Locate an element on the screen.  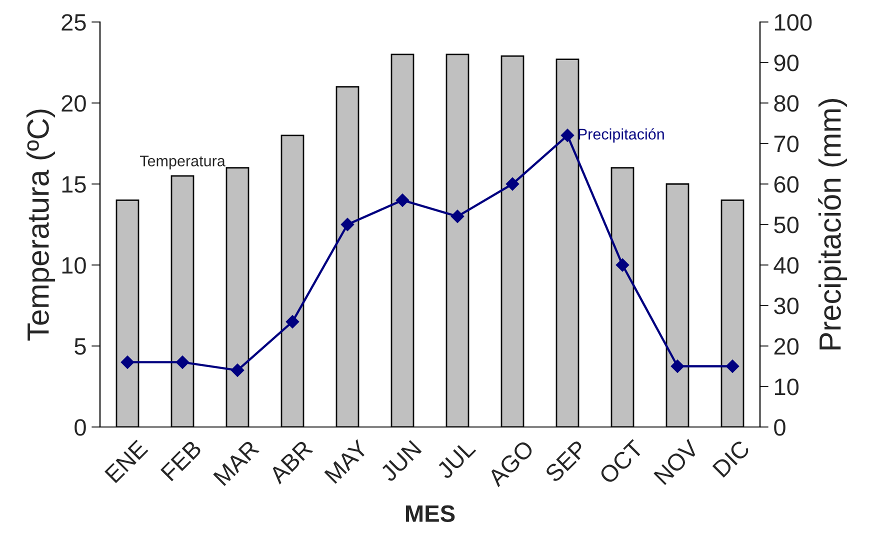
y2-tick-label: 90 is located at coordinates (786, 63).